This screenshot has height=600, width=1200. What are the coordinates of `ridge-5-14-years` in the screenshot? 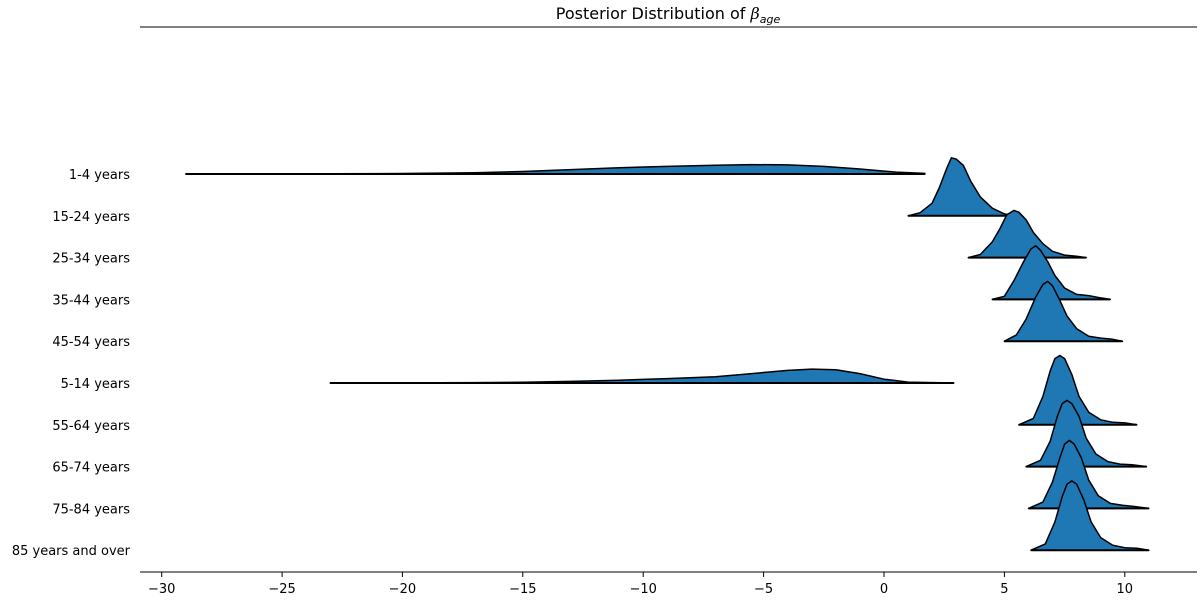 It's located at (642, 376).